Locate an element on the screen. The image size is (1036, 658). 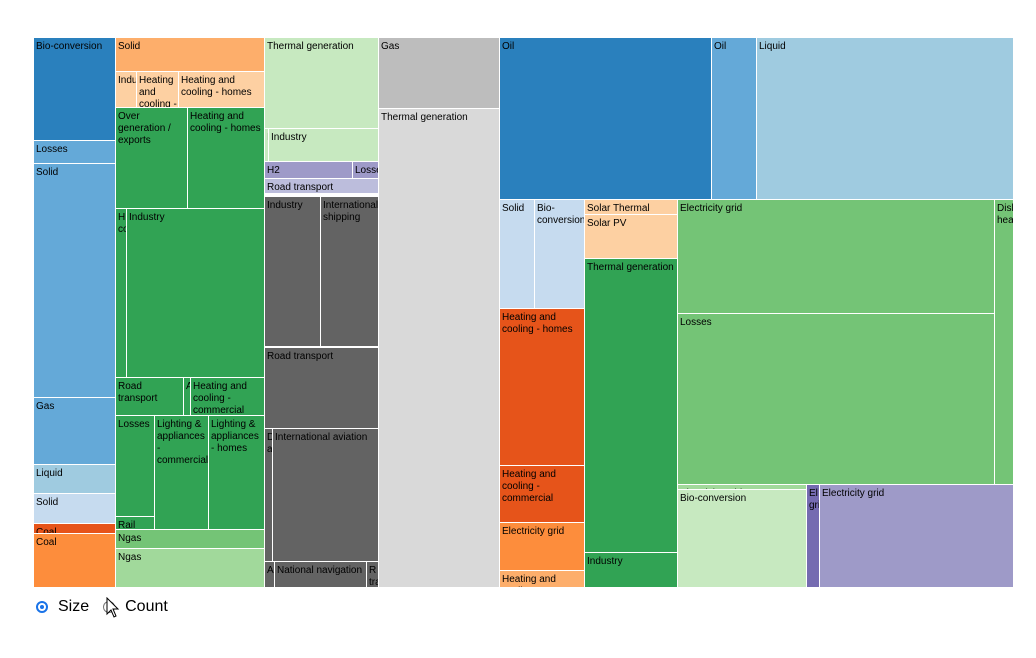
treemap-cell: H2 is located at coordinates (309, 170).